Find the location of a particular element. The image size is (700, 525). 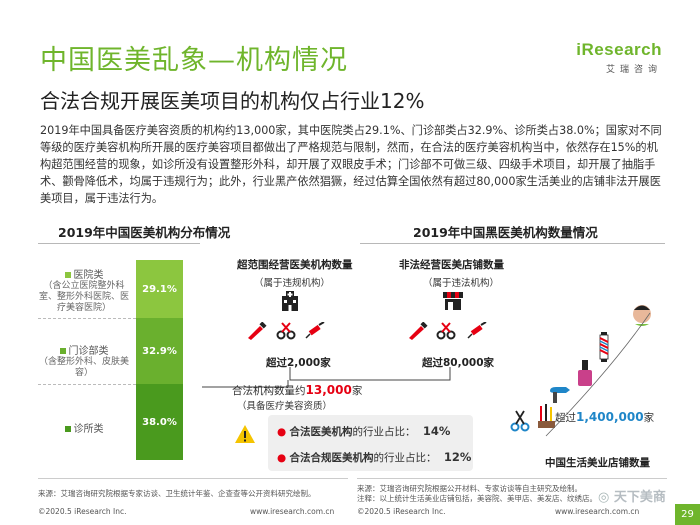

warning-icon is located at coordinates (245, 436).